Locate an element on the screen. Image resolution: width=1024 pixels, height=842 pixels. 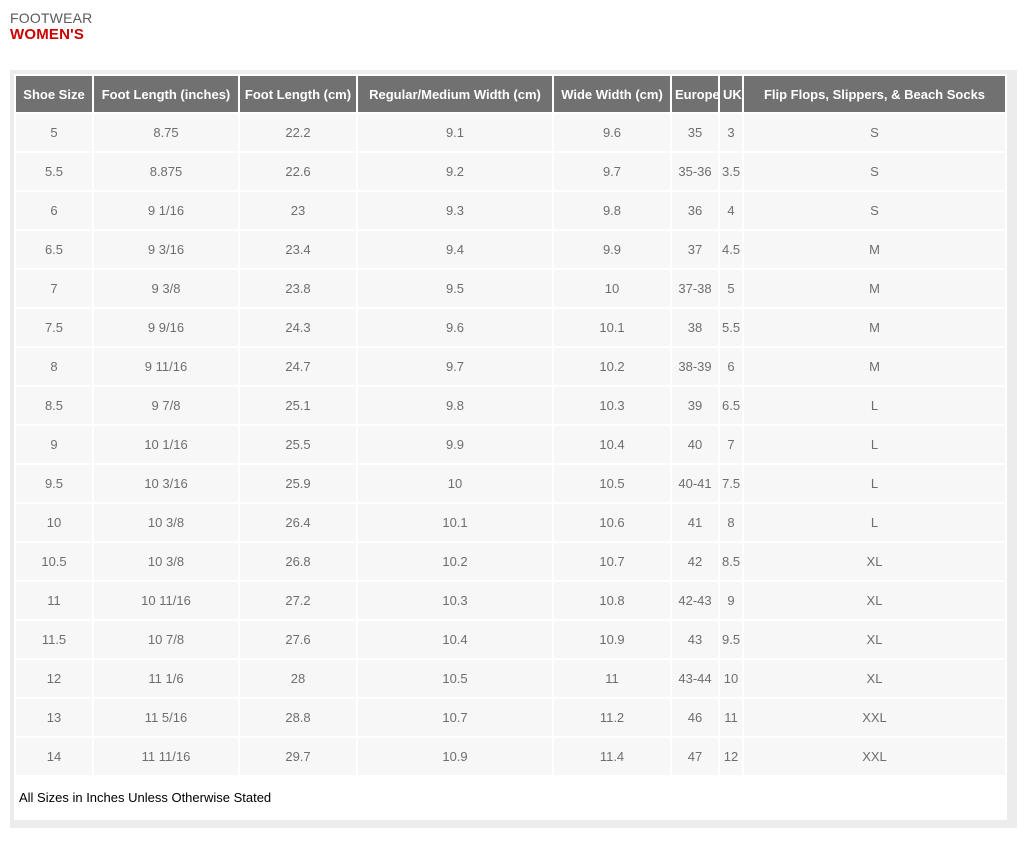
table-row: 11 10 11/16 27.2 10.3 10.8 42-43 9 XL is located at coordinates (510, 600).